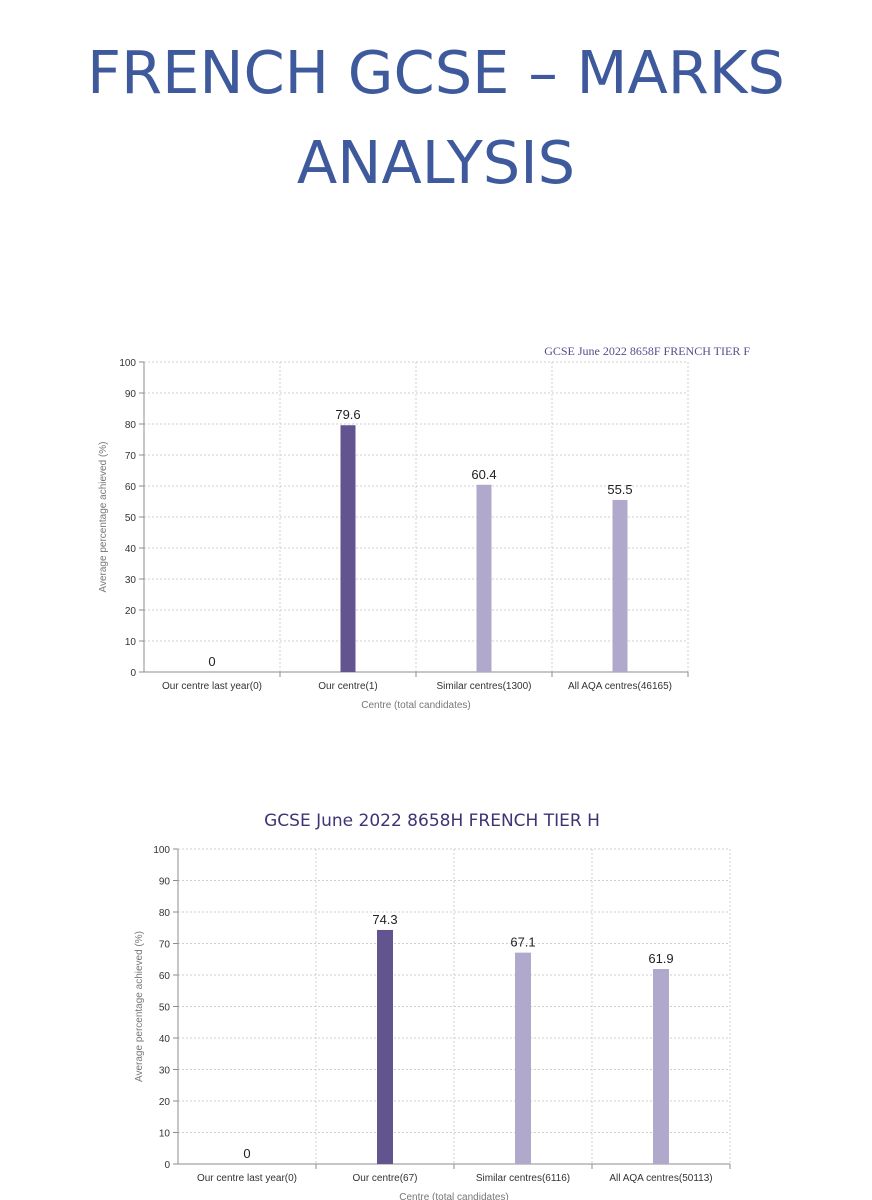 The image size is (872, 1200). Describe the element at coordinates (647, 351) in the screenshot. I see `chart-title: GCSE June 2022 8658F FRENCH TIER F` at that location.